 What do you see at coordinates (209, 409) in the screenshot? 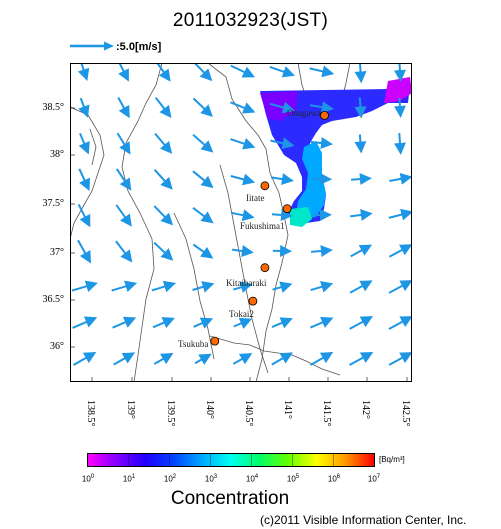
I see `lon-label: 140°` at bounding box center [209, 409].